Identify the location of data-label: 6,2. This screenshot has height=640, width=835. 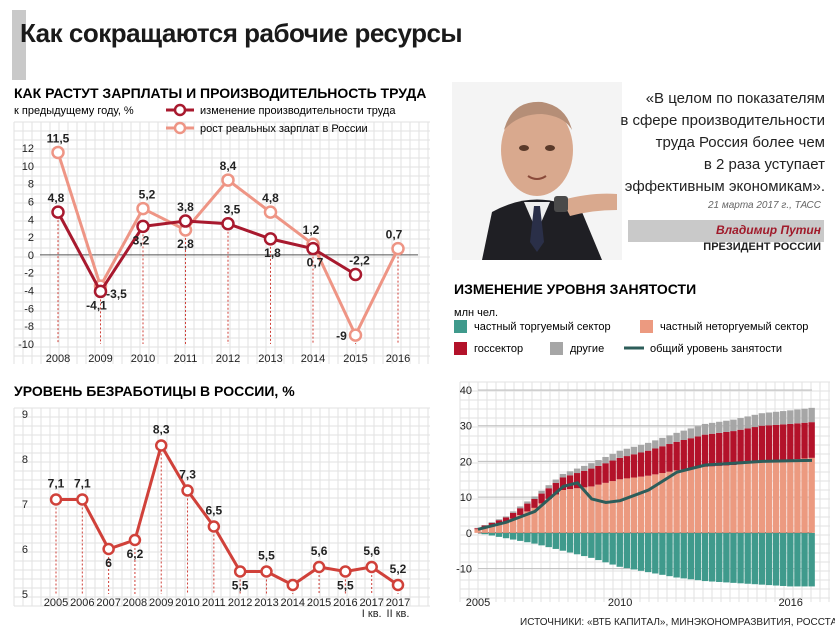
(135, 554).